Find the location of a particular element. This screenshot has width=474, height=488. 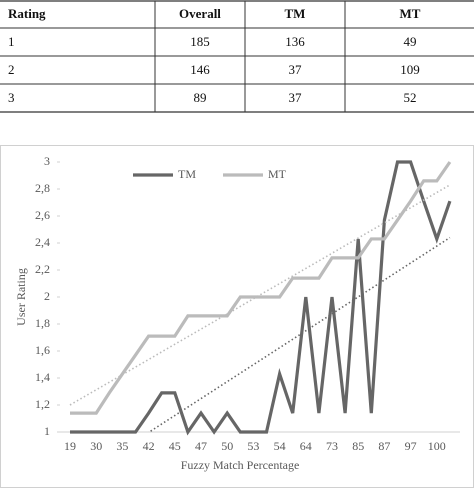

table-cell: 1 is located at coordinates (11, 41).